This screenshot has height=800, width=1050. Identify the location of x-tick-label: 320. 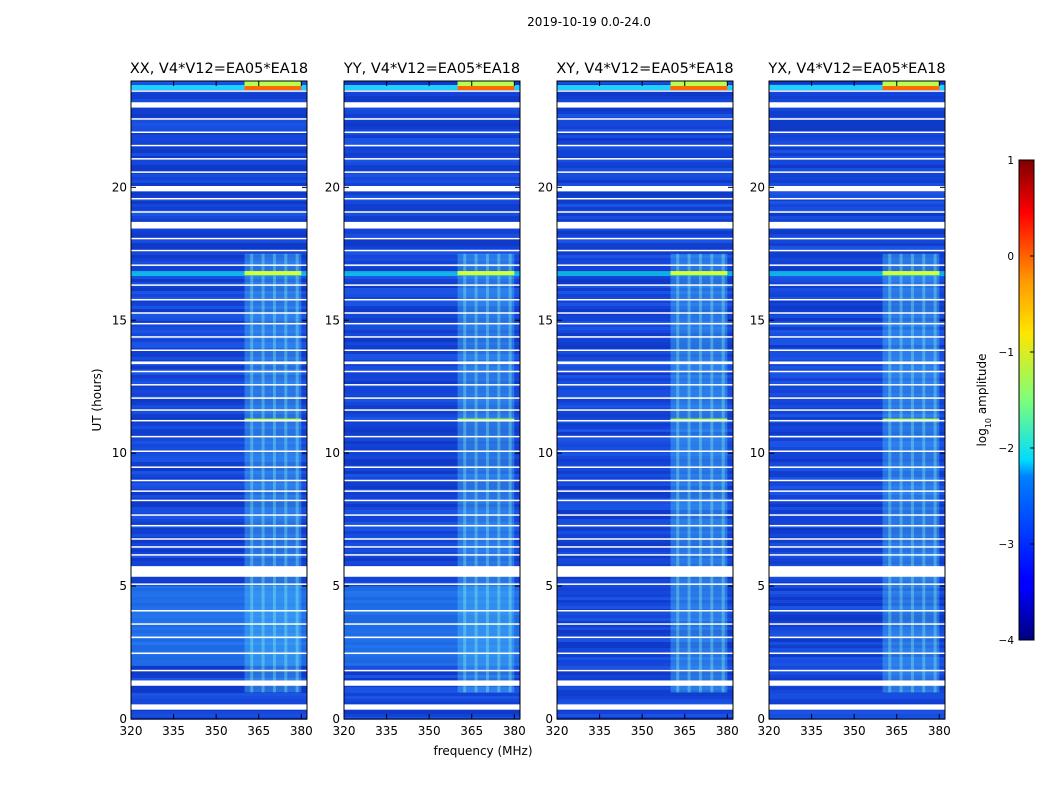
(131, 731).